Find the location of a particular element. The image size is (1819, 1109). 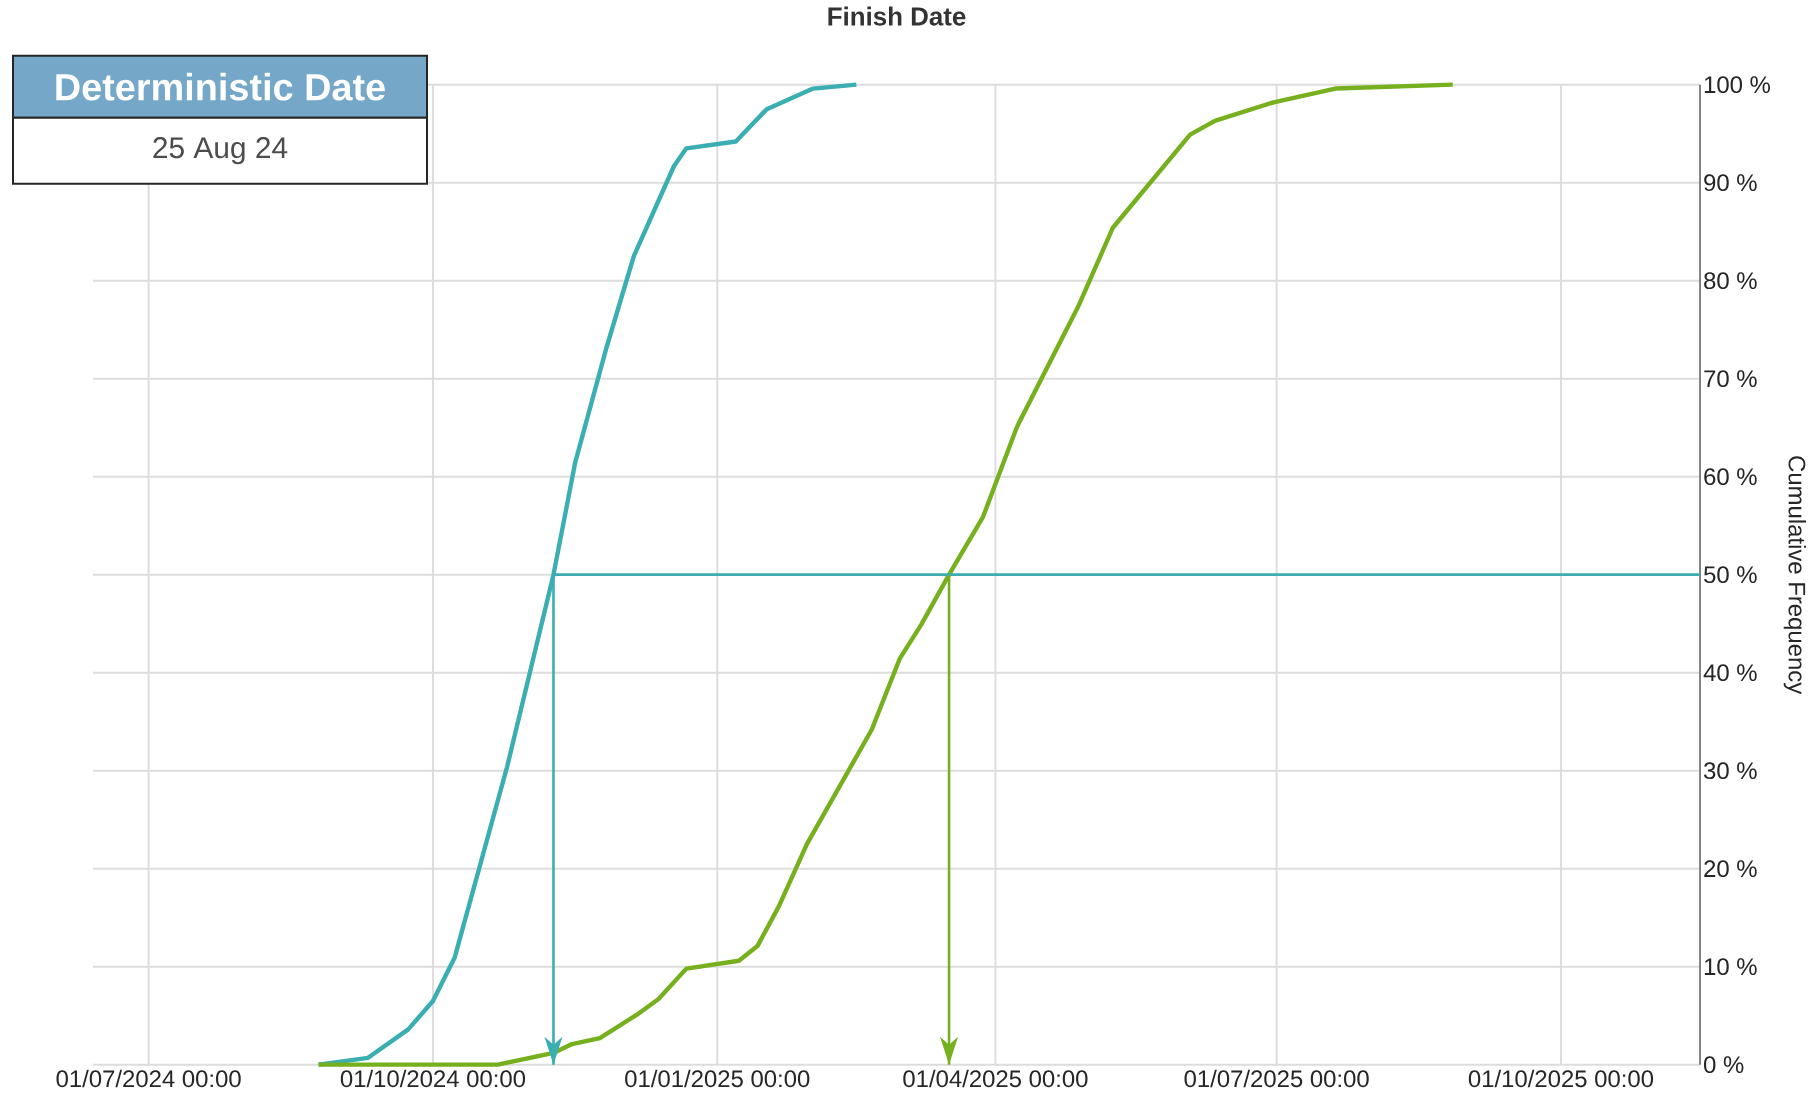

x-tick-label: 01/10/2025 00:00 is located at coordinates (1561, 1078).